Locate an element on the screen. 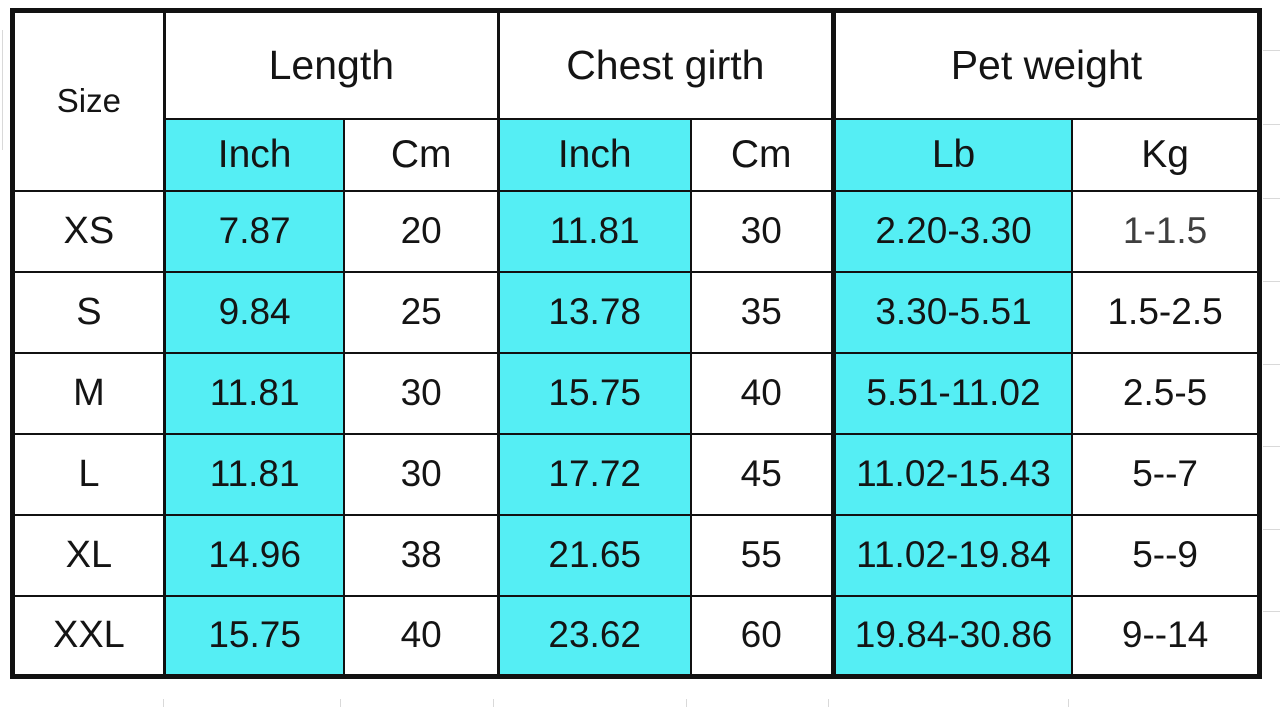  header-unit-row: Inch Cm Inch Cm Lb Kg is located at coordinates (637, 154).